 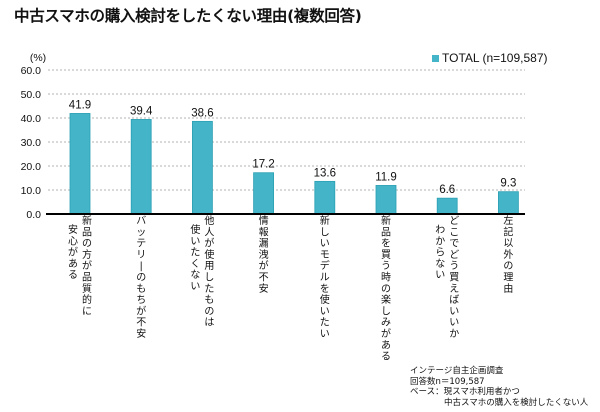 I want to click on data-label: 41.9, so click(x=80, y=105).